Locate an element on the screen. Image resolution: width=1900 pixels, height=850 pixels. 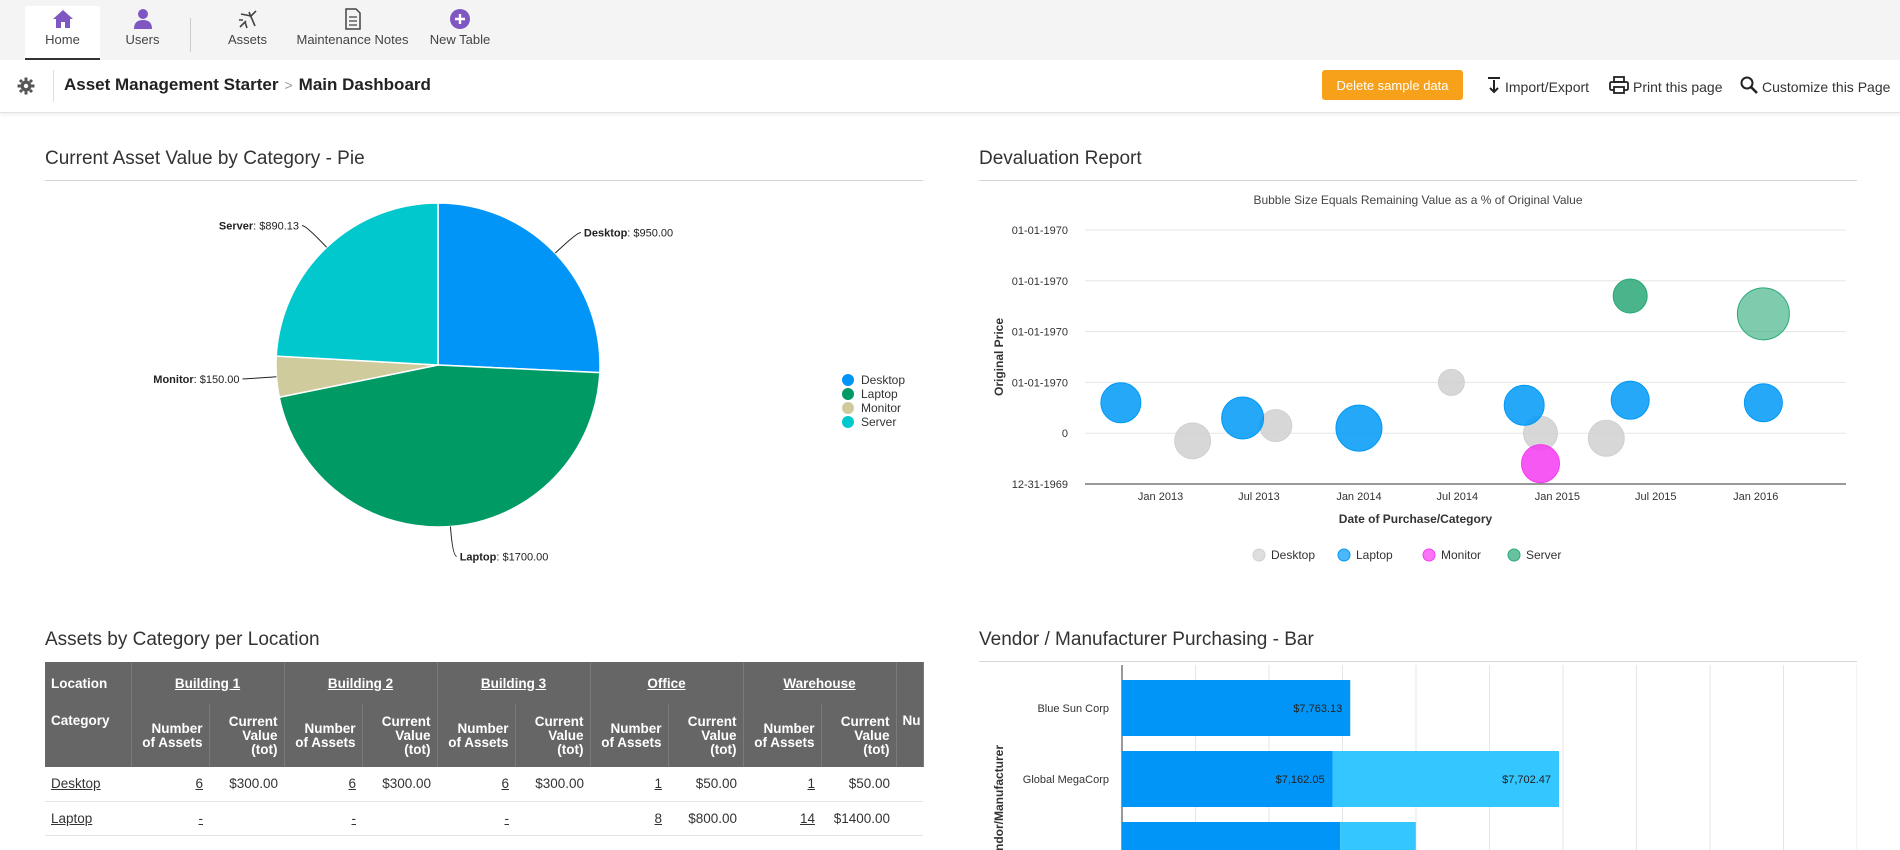
location-building-3: Building 3 is located at coordinates (514, 683).